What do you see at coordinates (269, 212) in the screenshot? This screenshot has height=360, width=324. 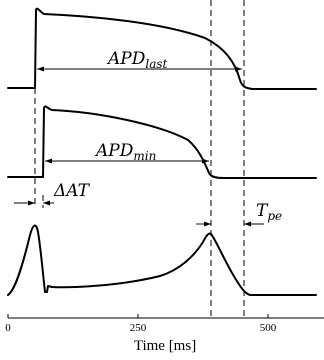 I see `tpe-label: Tpe` at bounding box center [269, 212].